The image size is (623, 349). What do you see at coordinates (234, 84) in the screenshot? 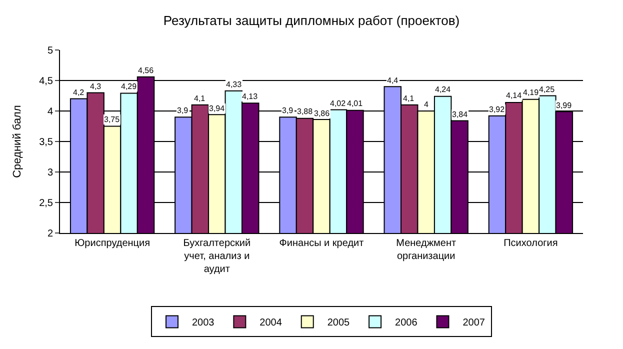
I see `data-label: 4,33` at bounding box center [234, 84].